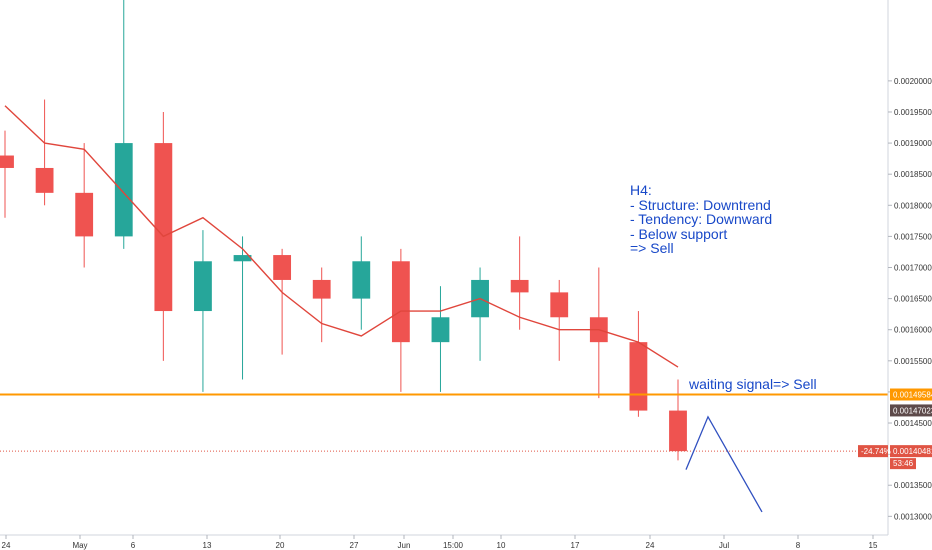 This screenshot has height=550, width=932. I want to click on countdown-label: 53:46, so click(903, 463).